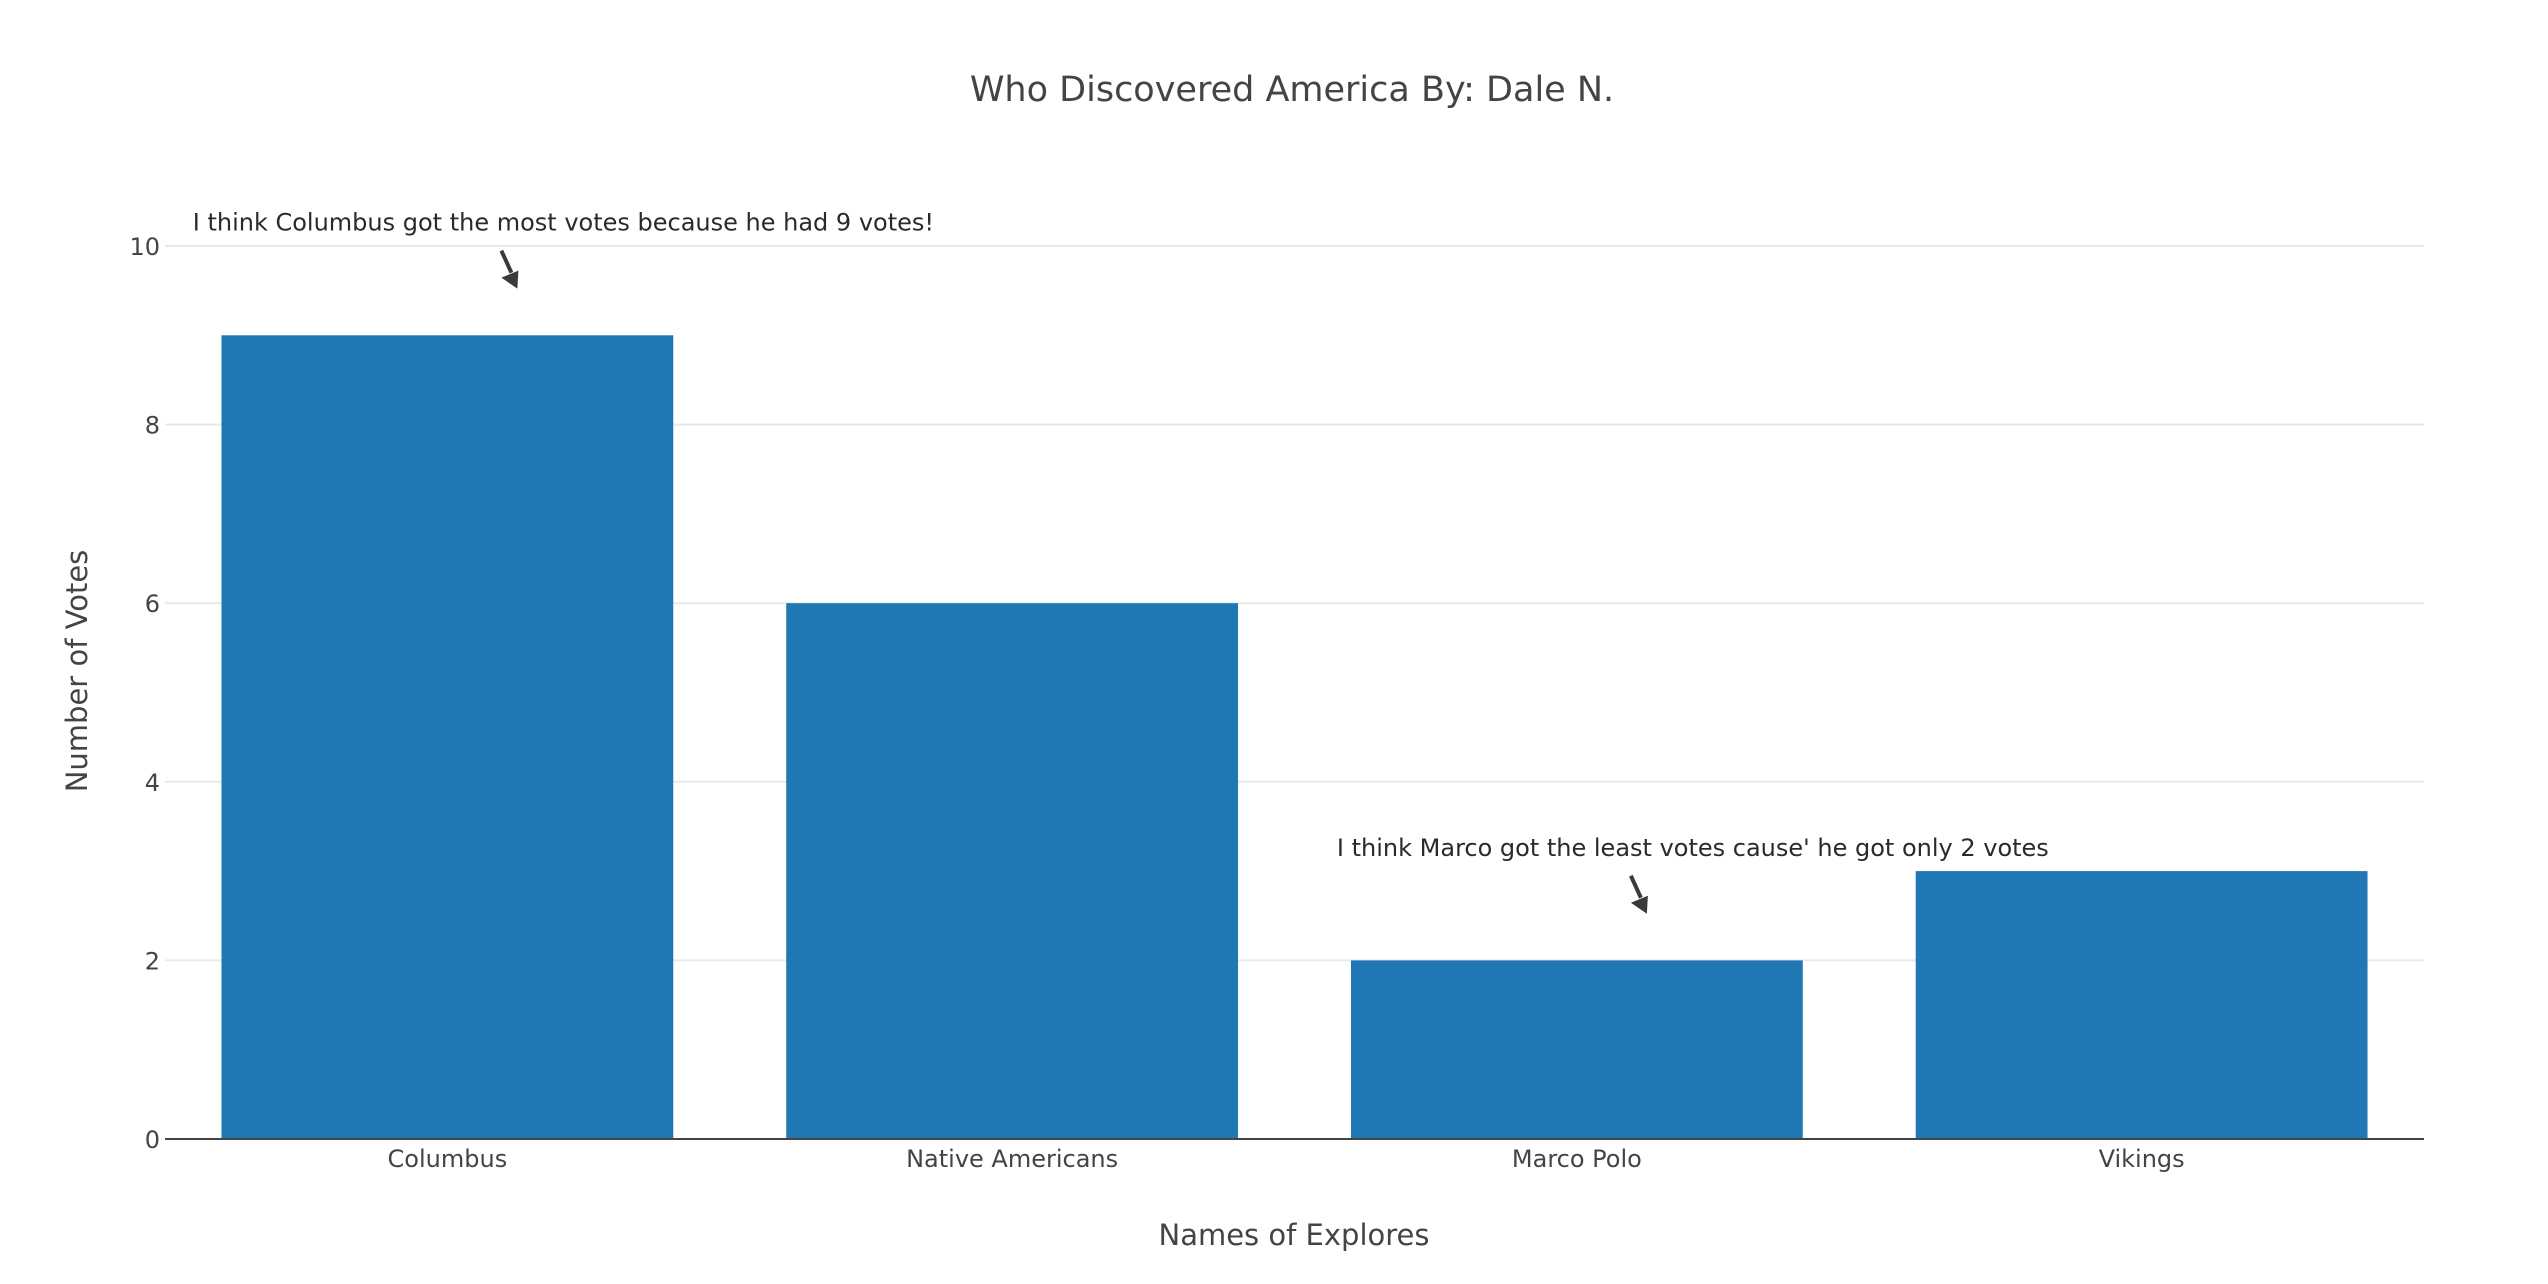 This screenshot has height=1284, width=2548. I want to click on x-axis-title: Names of Explores, so click(1294, 1235).